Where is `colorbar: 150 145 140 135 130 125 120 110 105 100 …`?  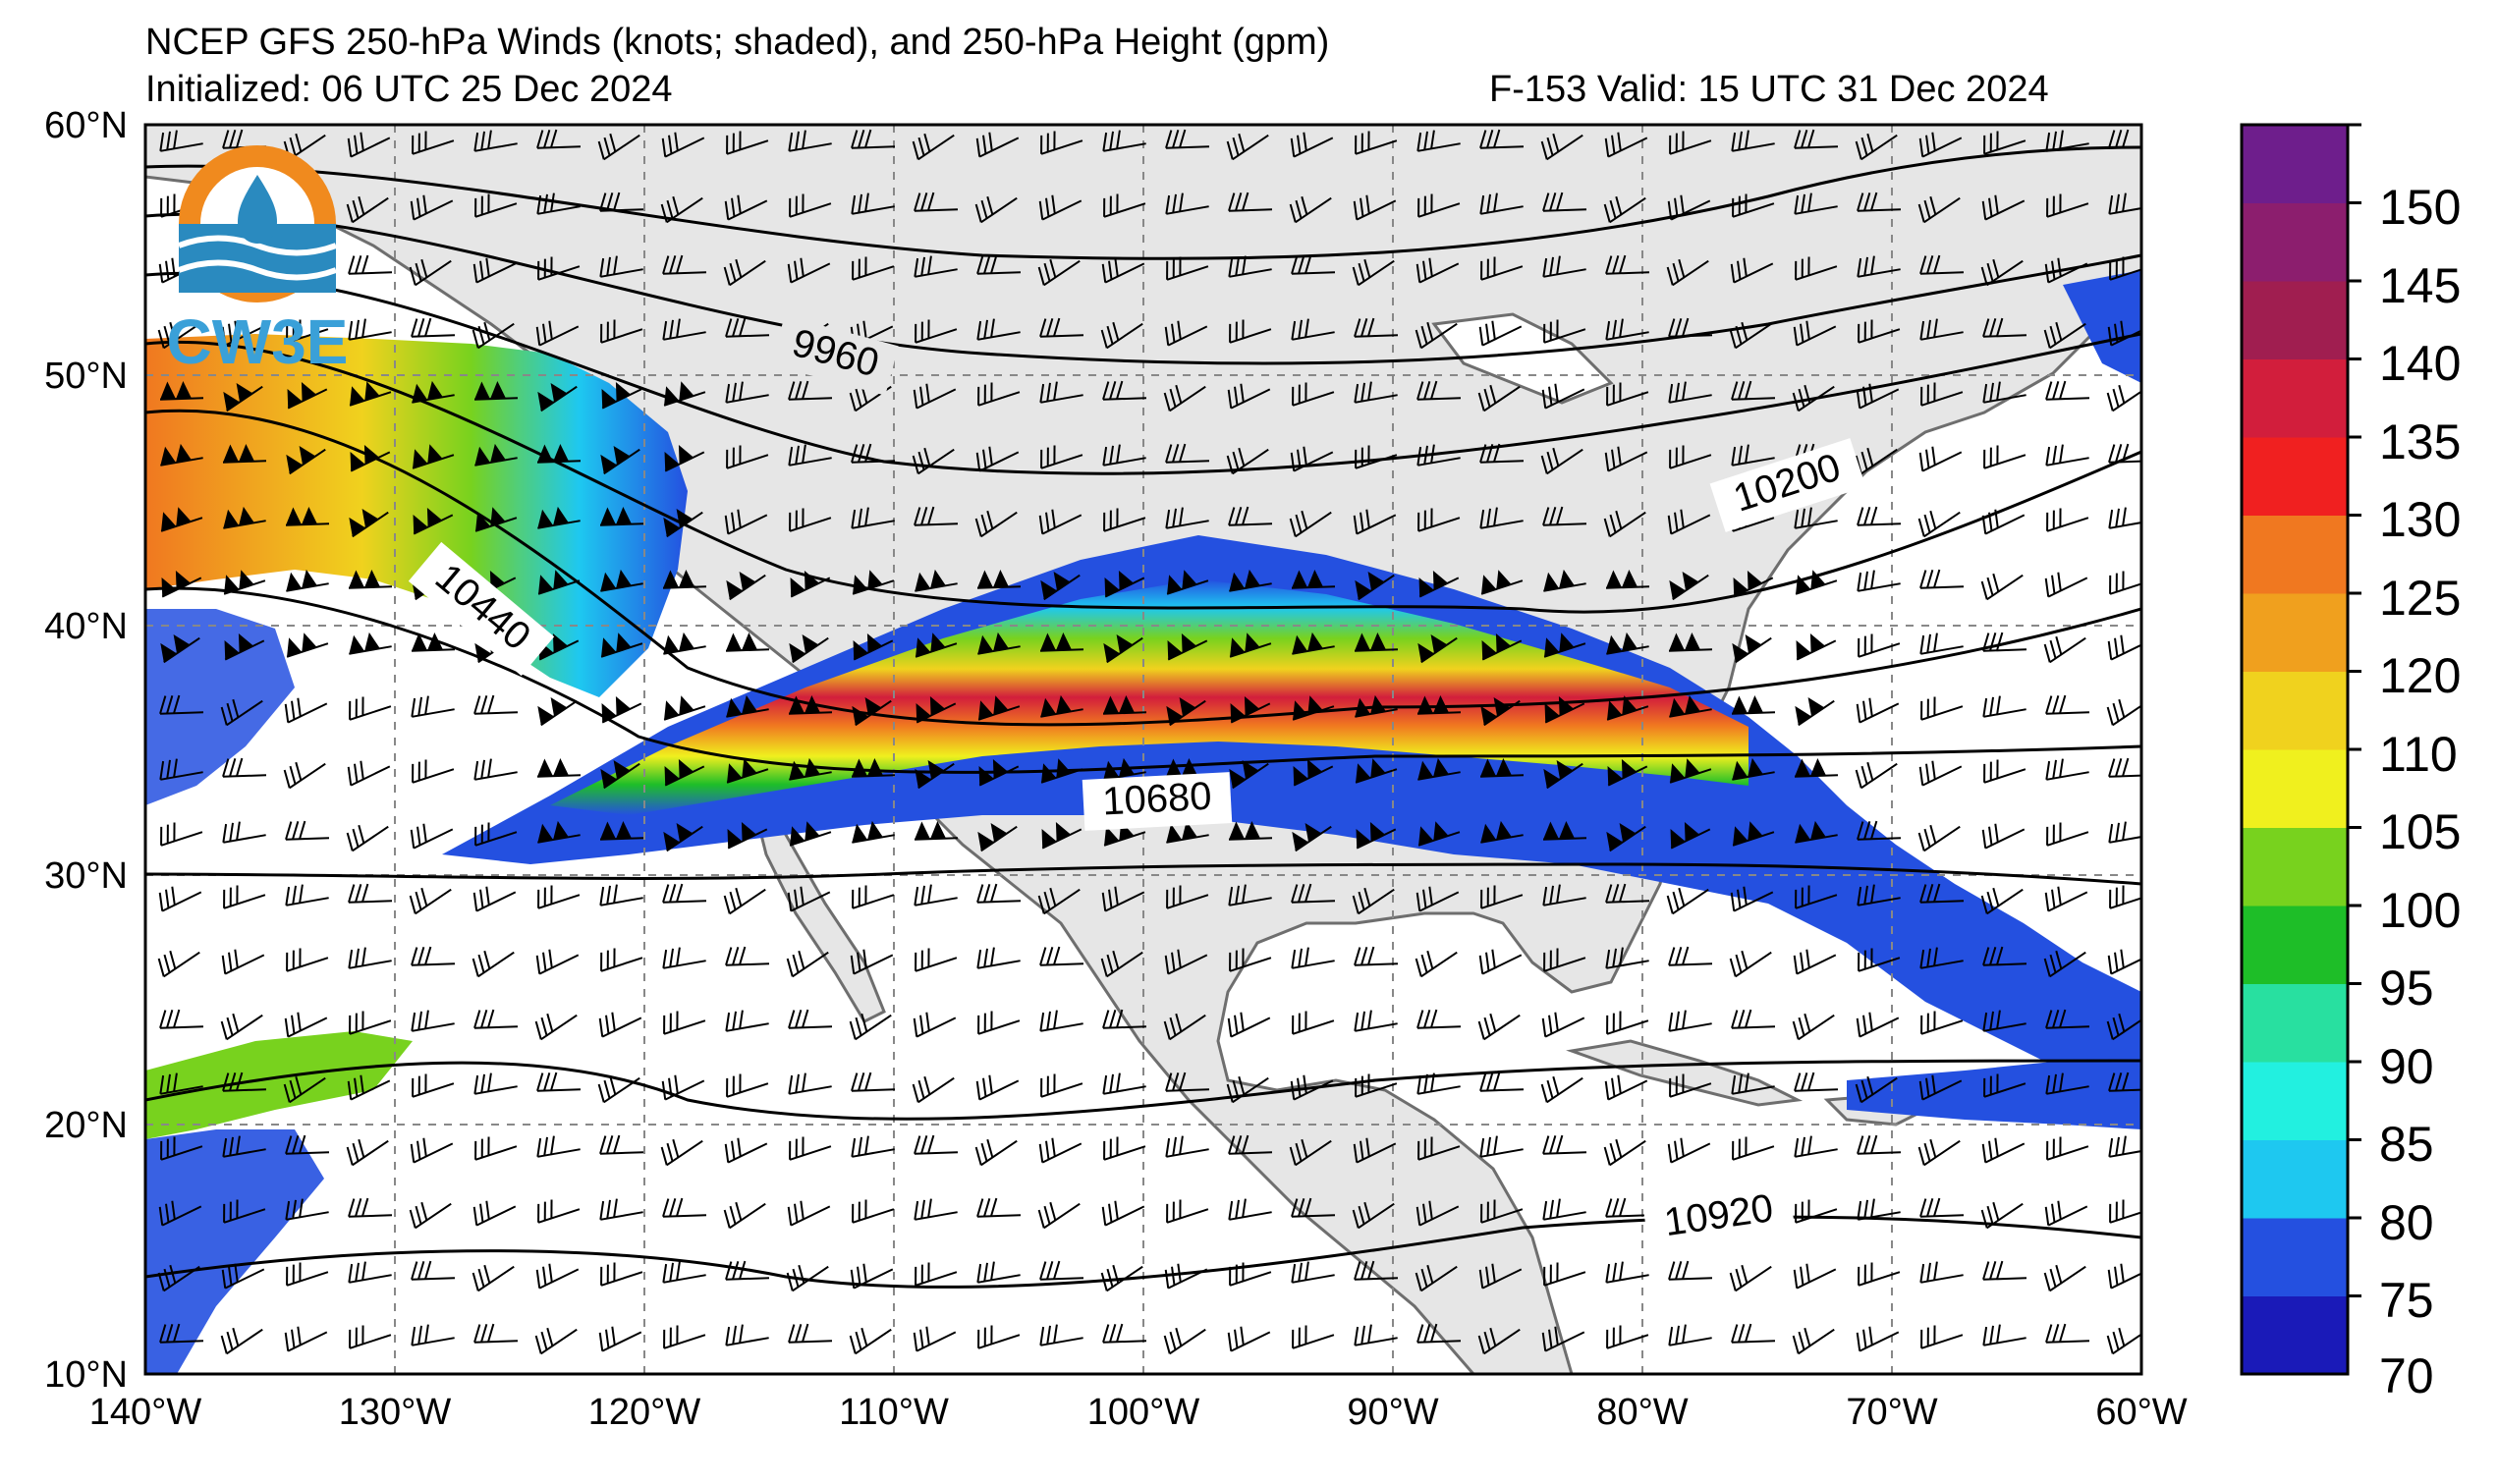 colorbar: 150 145 140 135 130 125 120 110 105 100 … is located at coordinates (2350, 763).